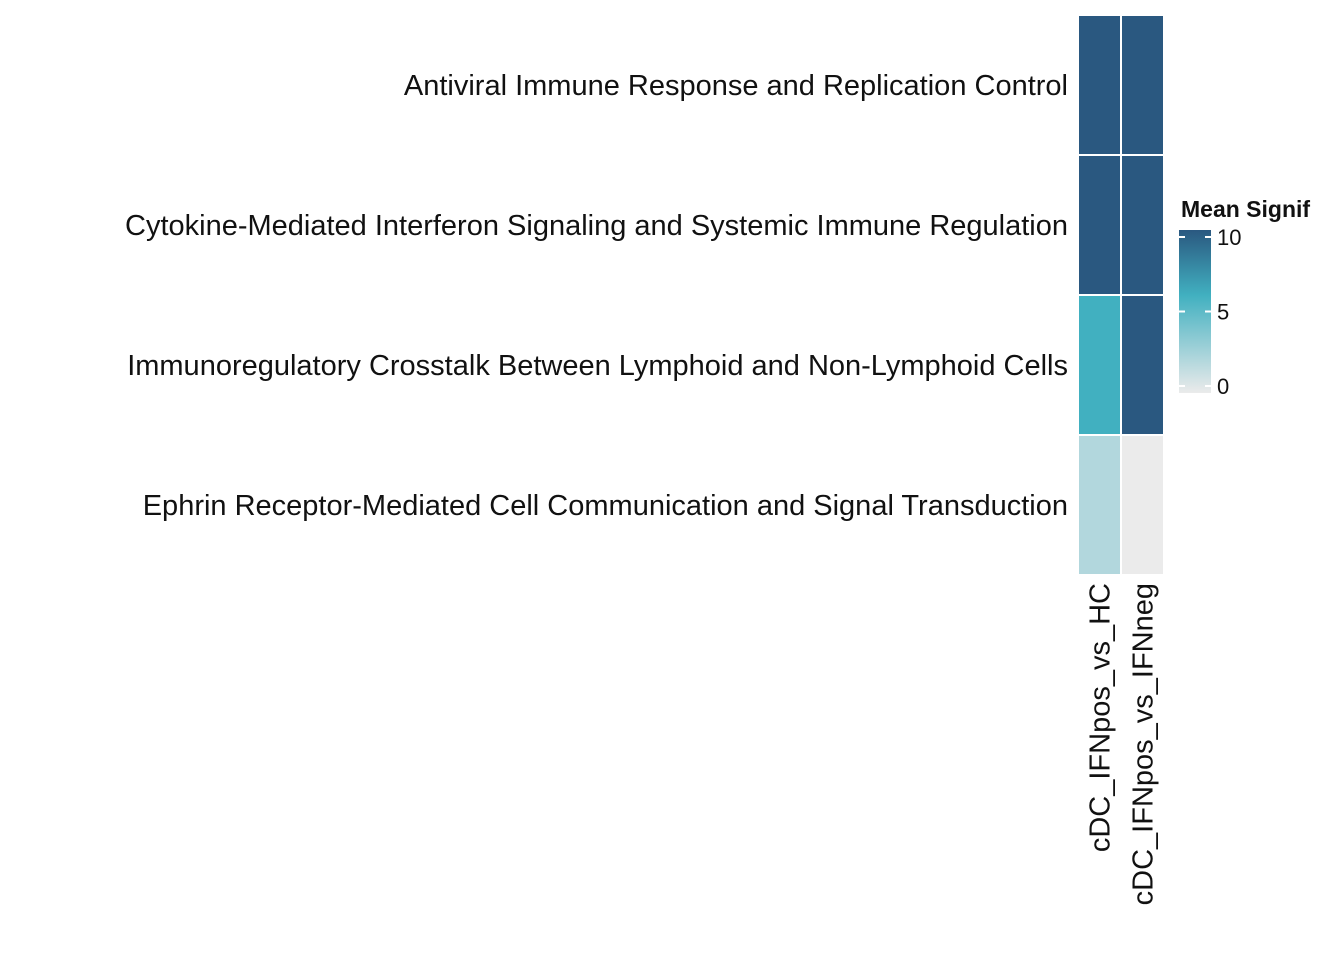 The height and width of the screenshot is (960, 1344). What do you see at coordinates (1229, 237) in the screenshot?
I see `legend-tick-label: 10` at bounding box center [1229, 237].